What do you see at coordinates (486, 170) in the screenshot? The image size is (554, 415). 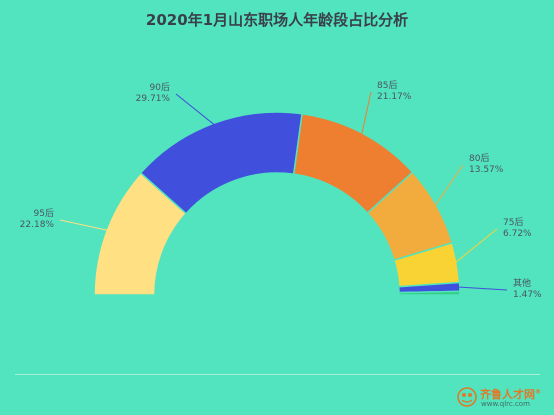 I see `slice-value-80后: 13.57%` at bounding box center [486, 170].